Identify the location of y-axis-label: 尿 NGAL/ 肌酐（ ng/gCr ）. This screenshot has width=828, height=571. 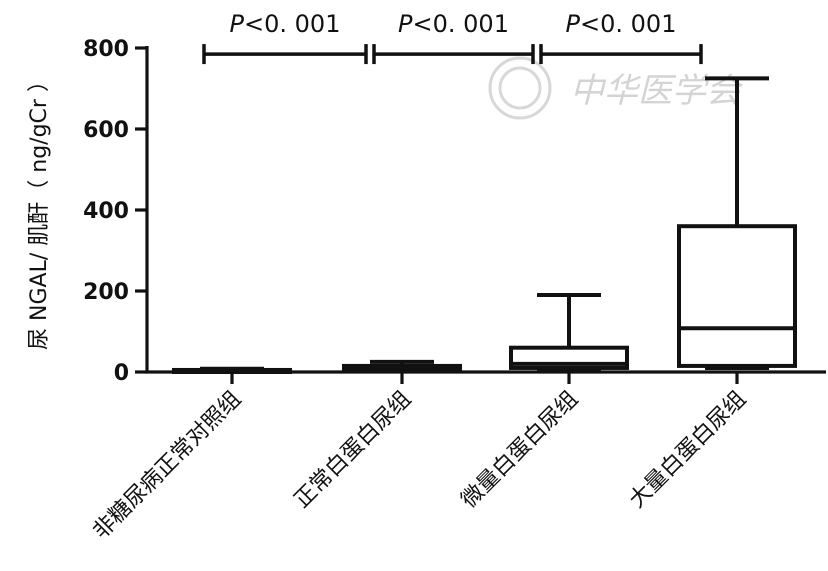
(39, 210).